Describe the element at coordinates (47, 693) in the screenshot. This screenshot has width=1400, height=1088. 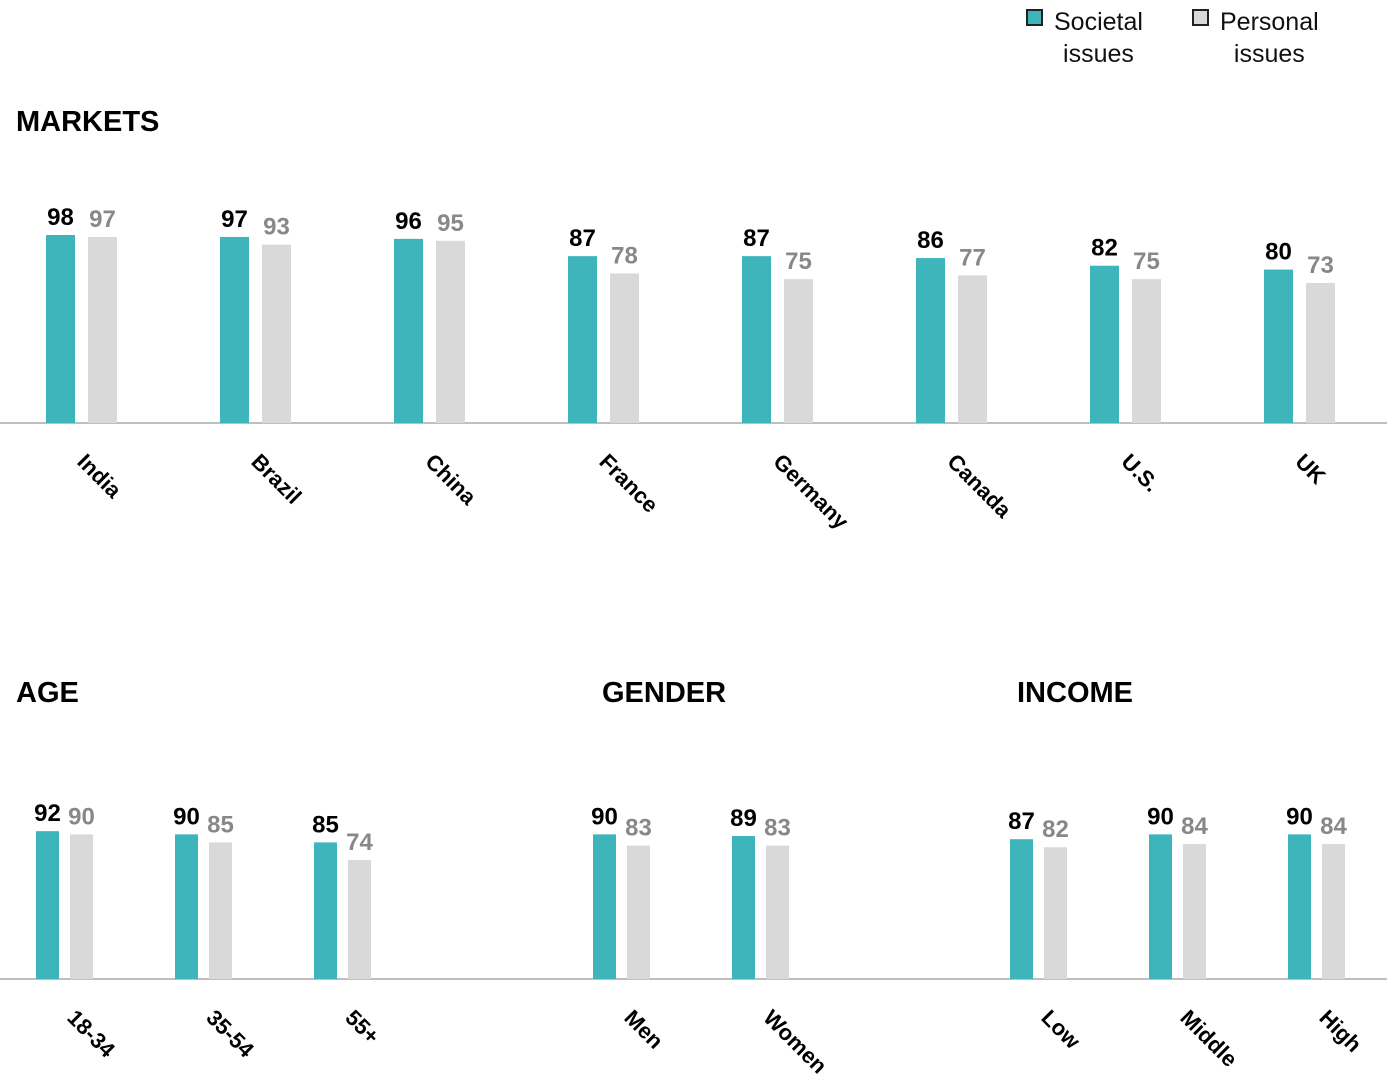
I see `section-title-age: AGE` at that location.